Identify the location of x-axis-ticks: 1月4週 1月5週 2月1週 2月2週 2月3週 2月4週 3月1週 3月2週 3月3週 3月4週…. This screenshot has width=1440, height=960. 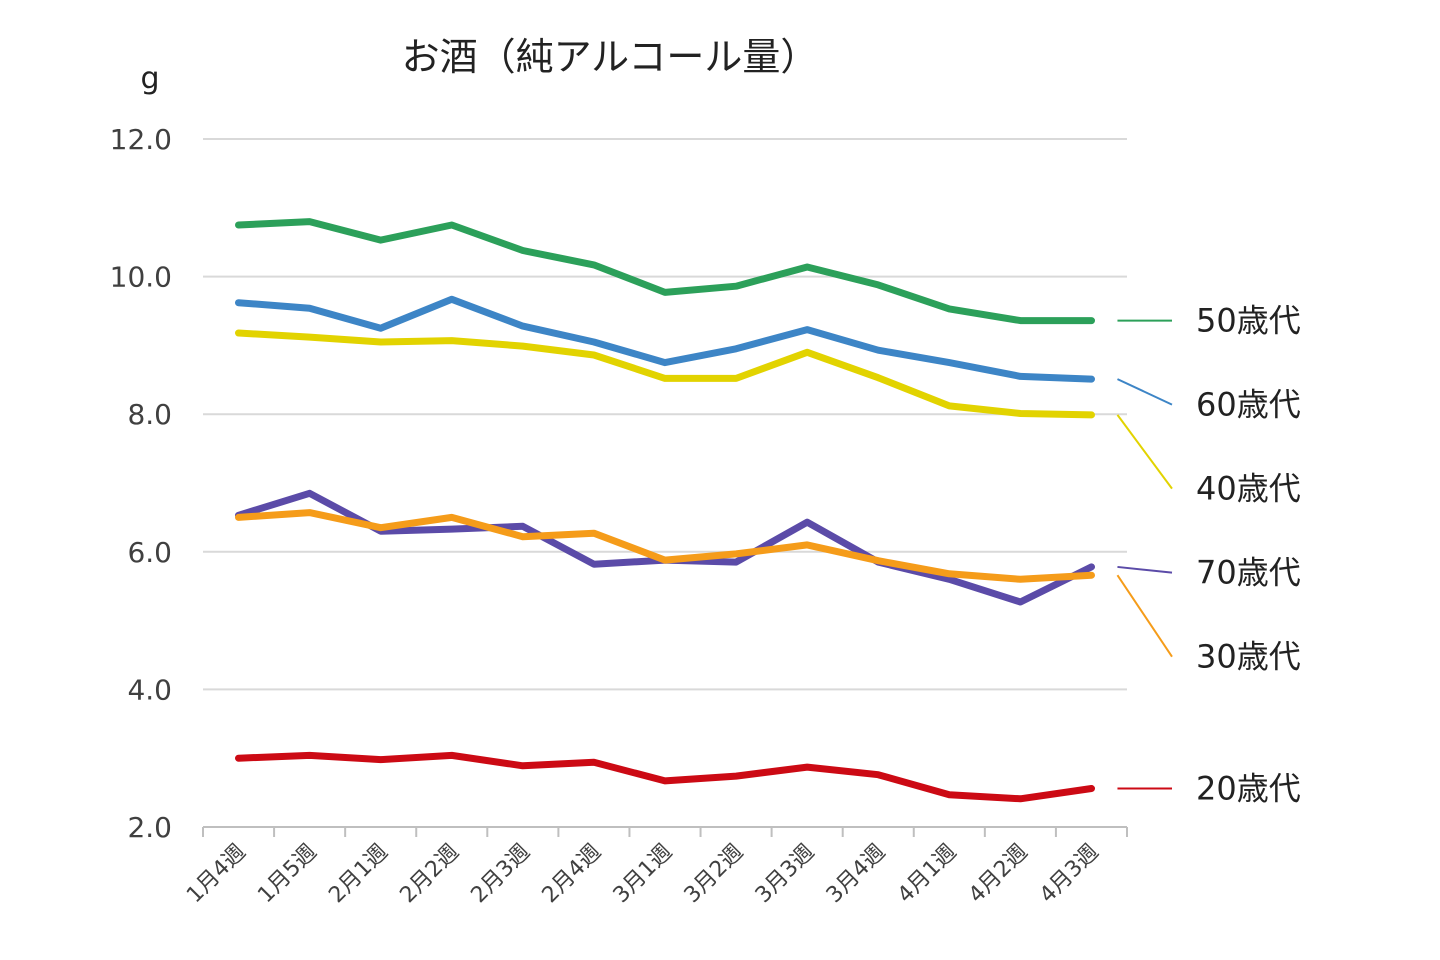
(643, 874).